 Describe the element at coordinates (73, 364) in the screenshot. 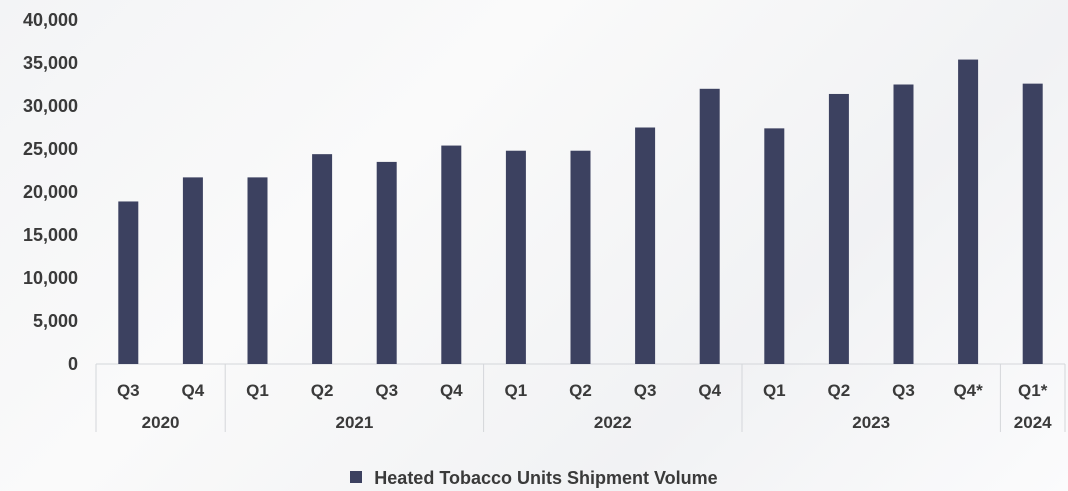

I see `y-tick-label: 0` at that location.